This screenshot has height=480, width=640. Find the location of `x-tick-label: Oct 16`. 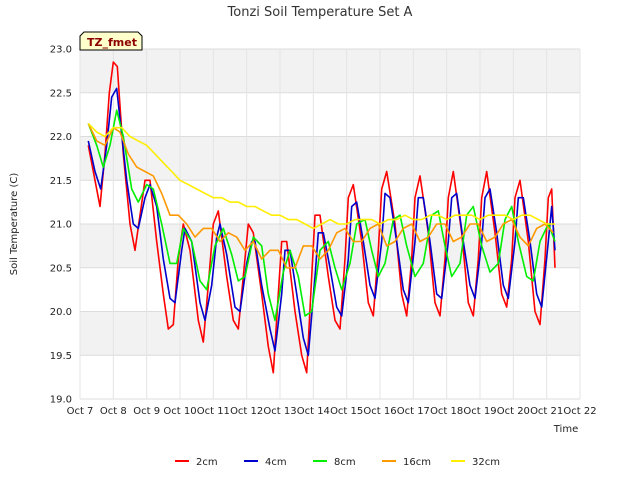

x-tick-label: Oct 16 is located at coordinates (379, 411).